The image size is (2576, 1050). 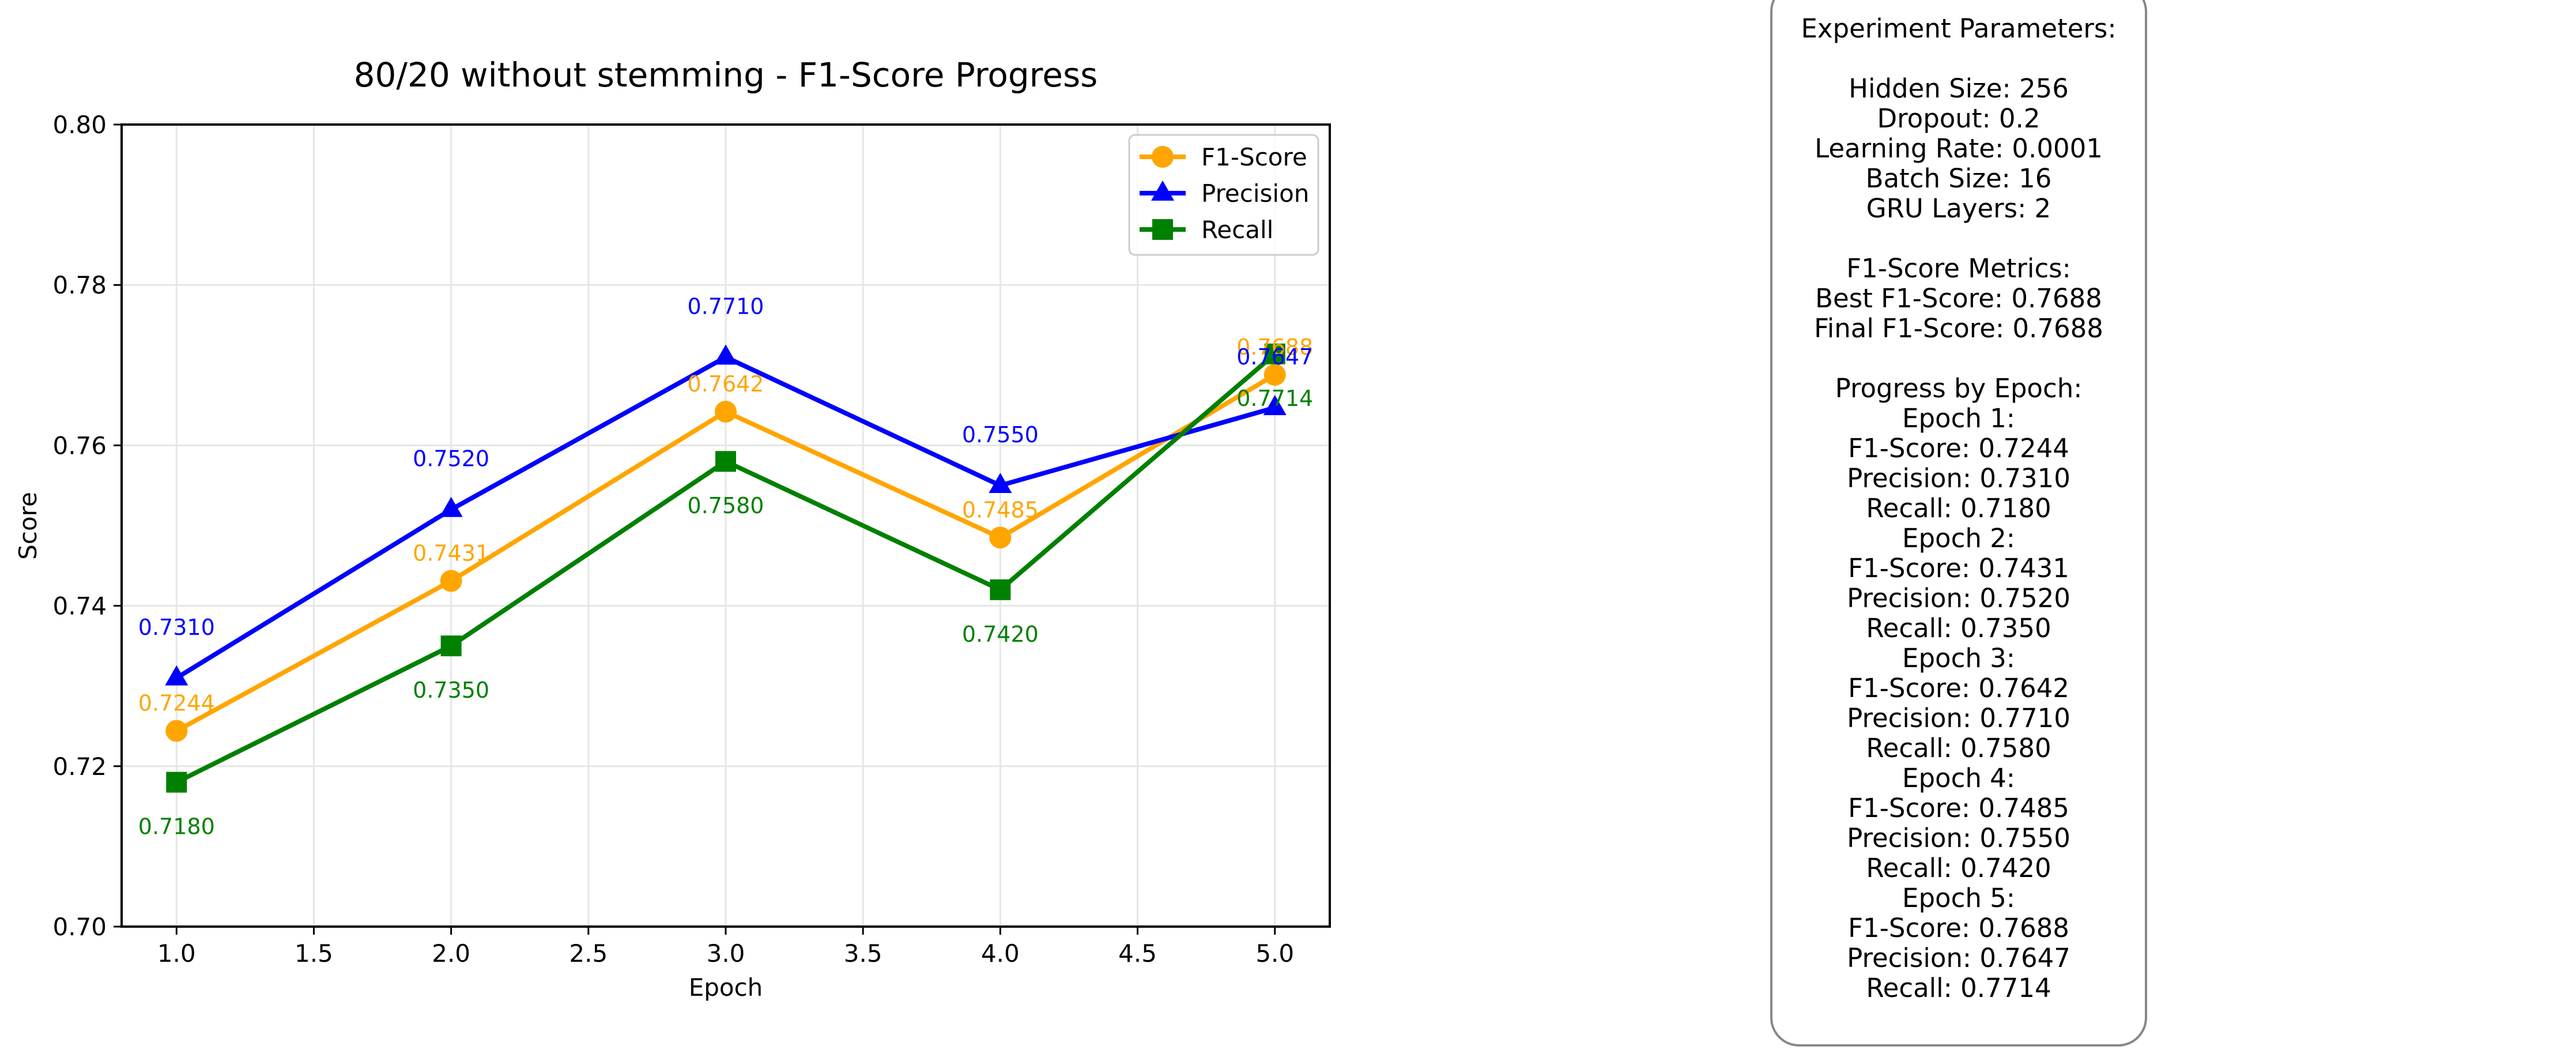 What do you see at coordinates (79, 285) in the screenshot?
I see `y-tick-label: 0.78` at bounding box center [79, 285].